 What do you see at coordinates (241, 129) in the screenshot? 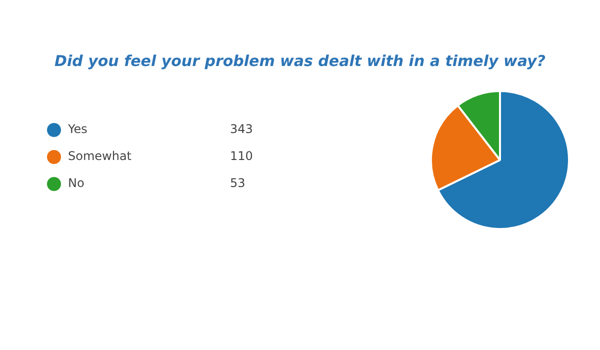
I see `data-label: 343` at bounding box center [241, 129].